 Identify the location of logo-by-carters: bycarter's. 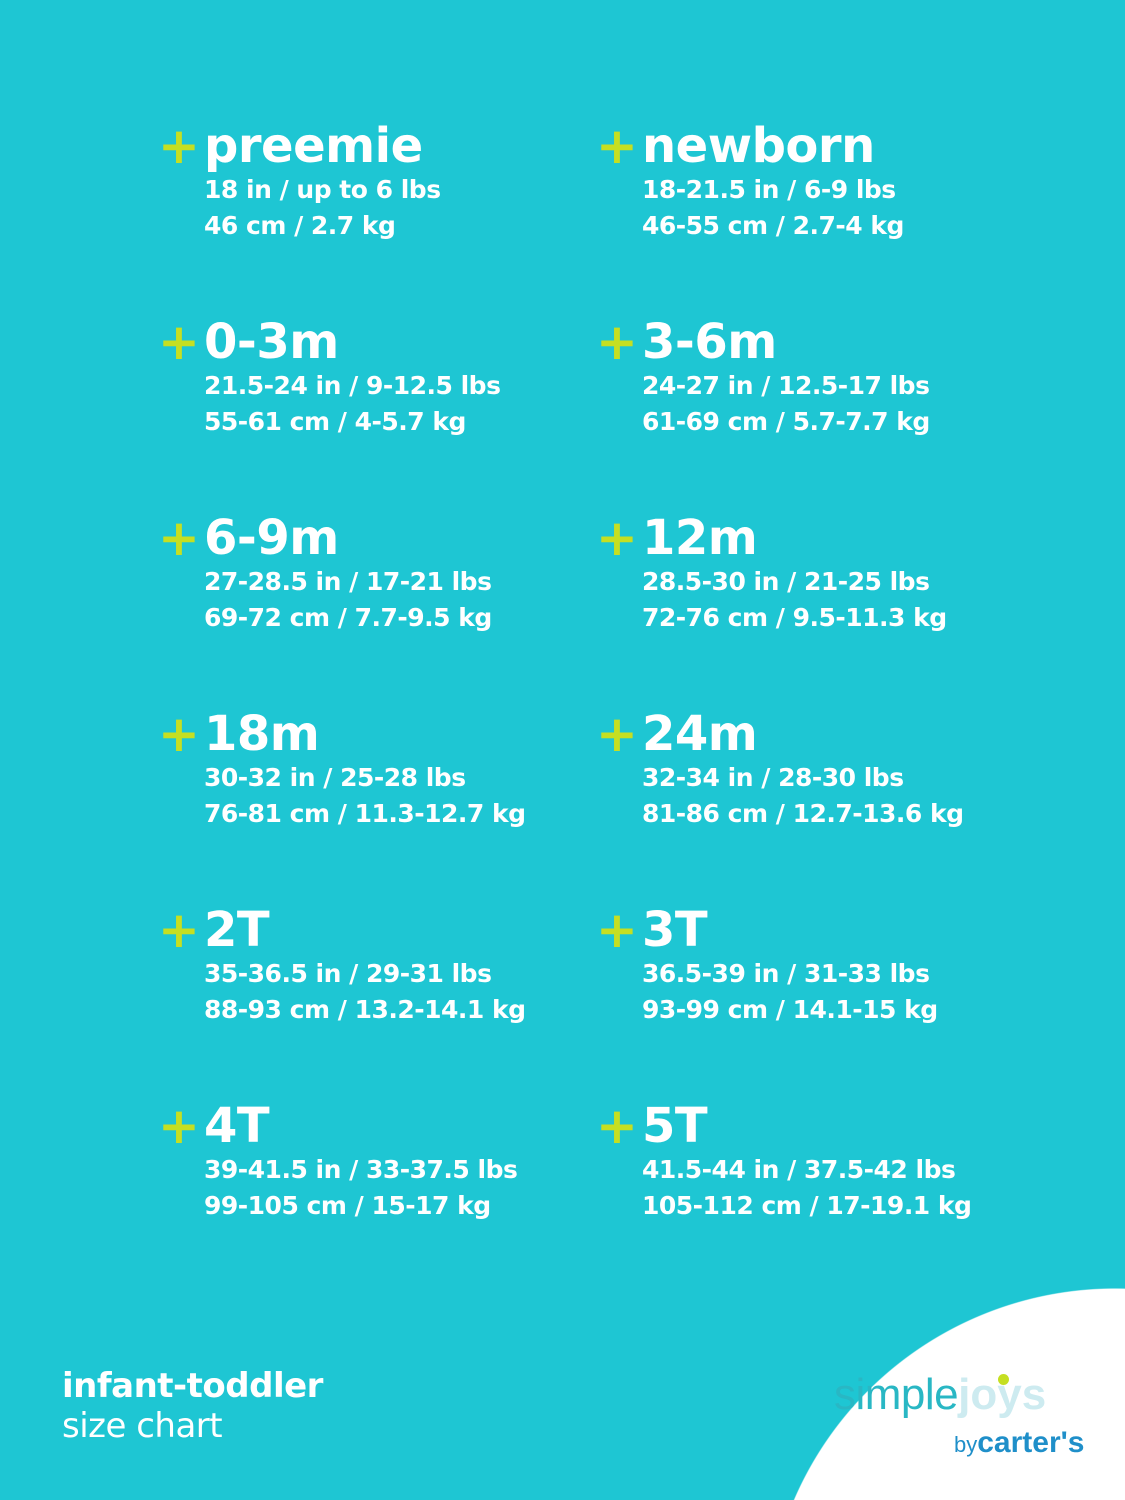
(1019, 1443).